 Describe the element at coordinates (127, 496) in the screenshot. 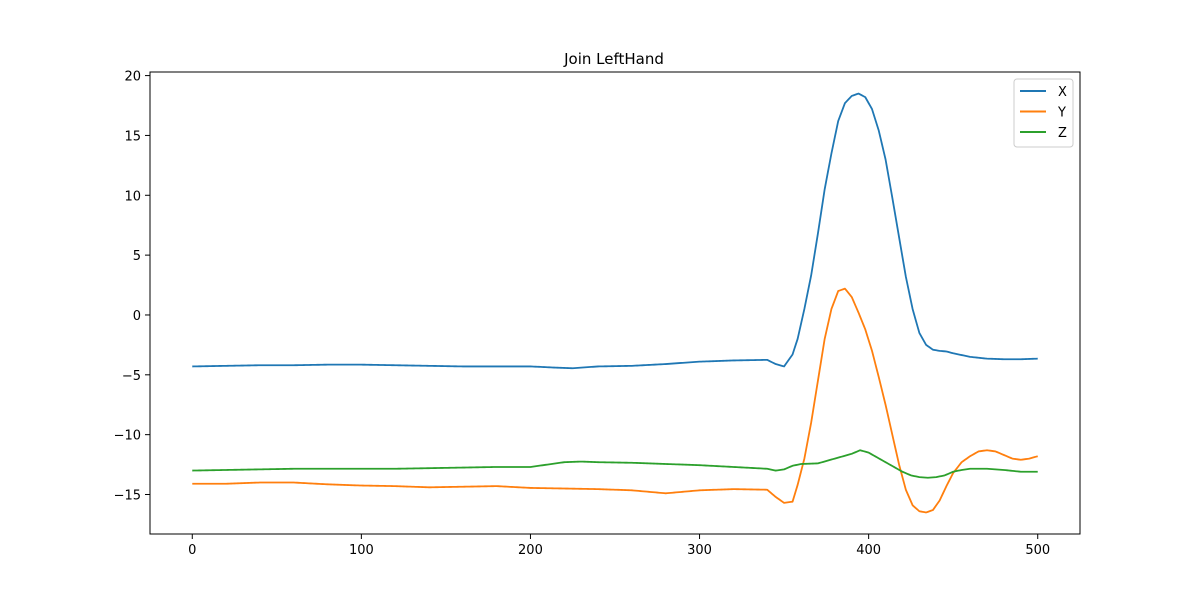

I see `y-tick-label: −15` at that location.